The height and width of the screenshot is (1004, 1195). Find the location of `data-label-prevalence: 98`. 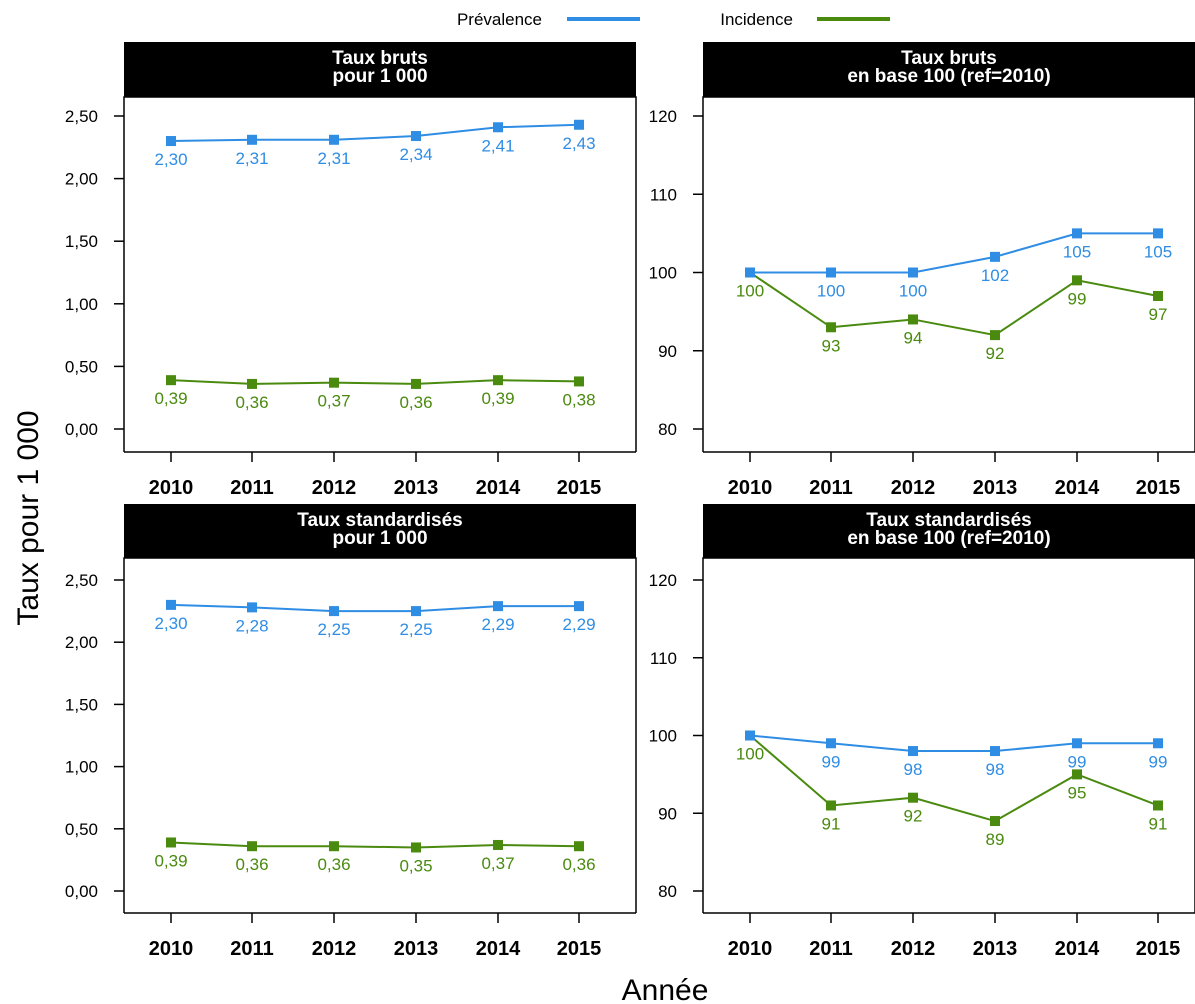

data-label-prevalence: 98 is located at coordinates (913, 769).